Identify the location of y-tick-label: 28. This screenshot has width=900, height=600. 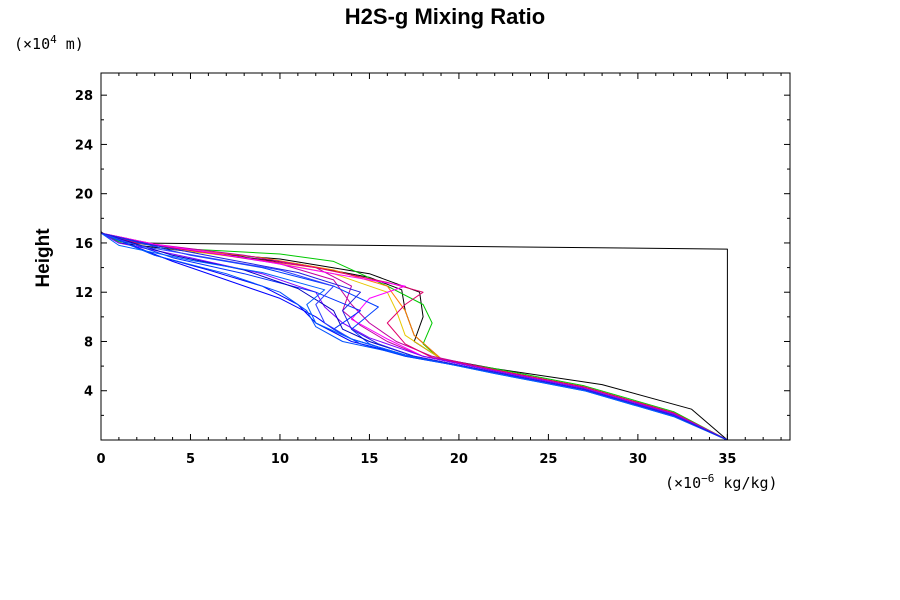
(84, 96).